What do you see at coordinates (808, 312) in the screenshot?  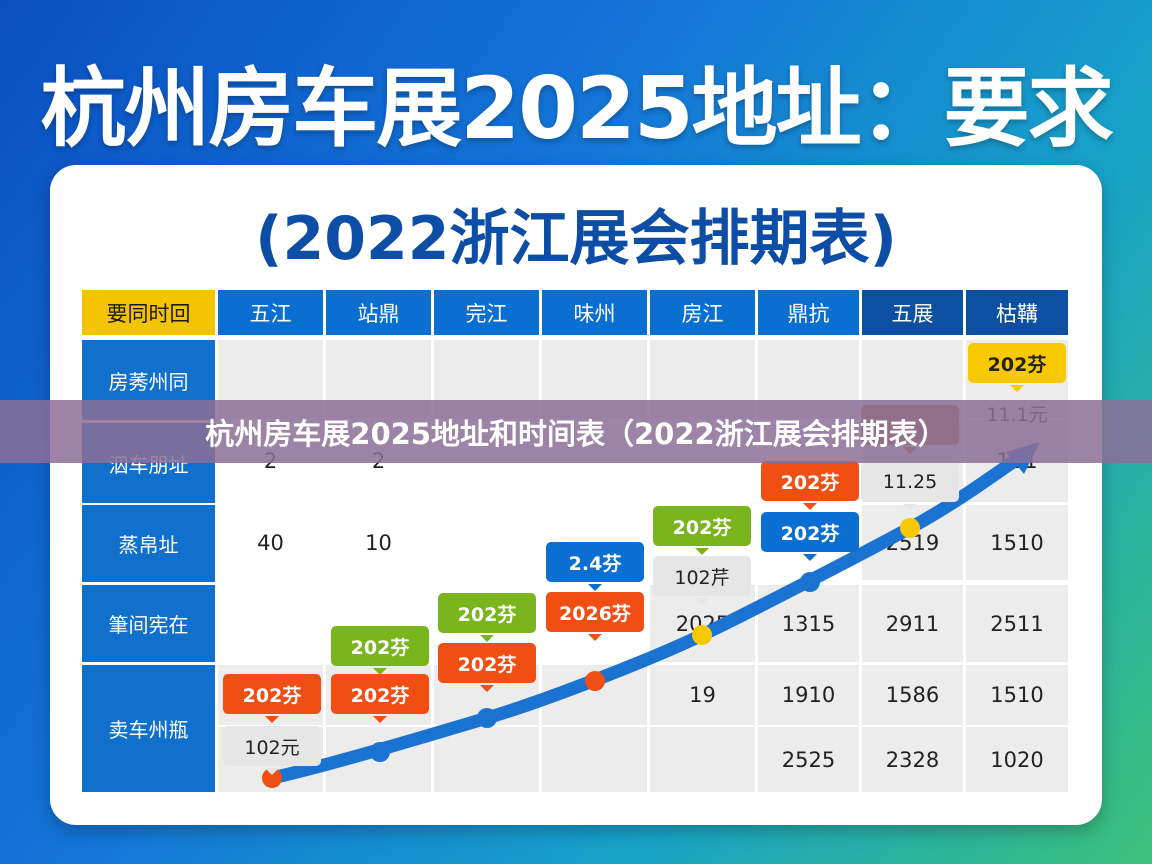 I see `column-header: 鼎抗` at bounding box center [808, 312].